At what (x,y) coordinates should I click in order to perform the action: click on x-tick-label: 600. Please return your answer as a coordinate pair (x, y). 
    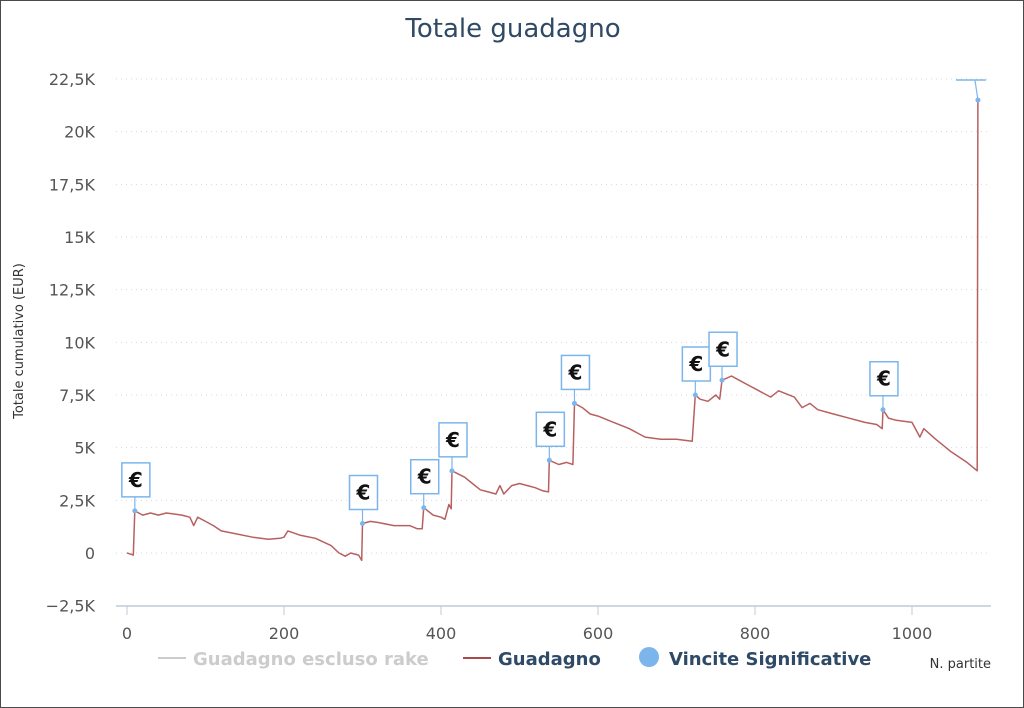
    Looking at the image, I should click on (598, 633).